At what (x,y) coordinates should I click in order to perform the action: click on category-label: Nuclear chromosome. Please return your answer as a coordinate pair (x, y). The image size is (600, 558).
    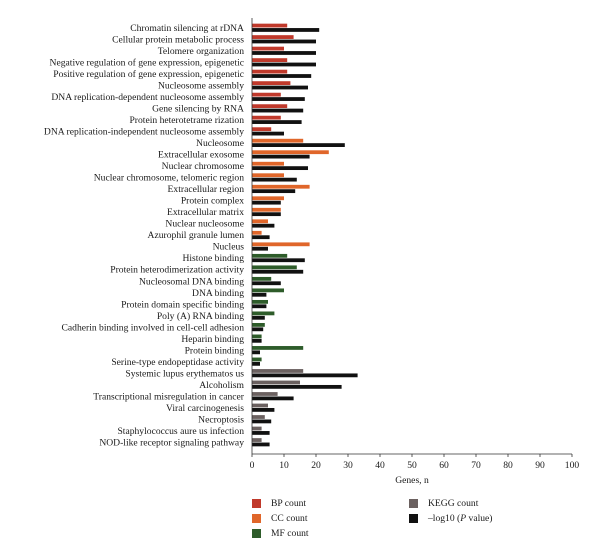
    Looking at the image, I should click on (203, 166).